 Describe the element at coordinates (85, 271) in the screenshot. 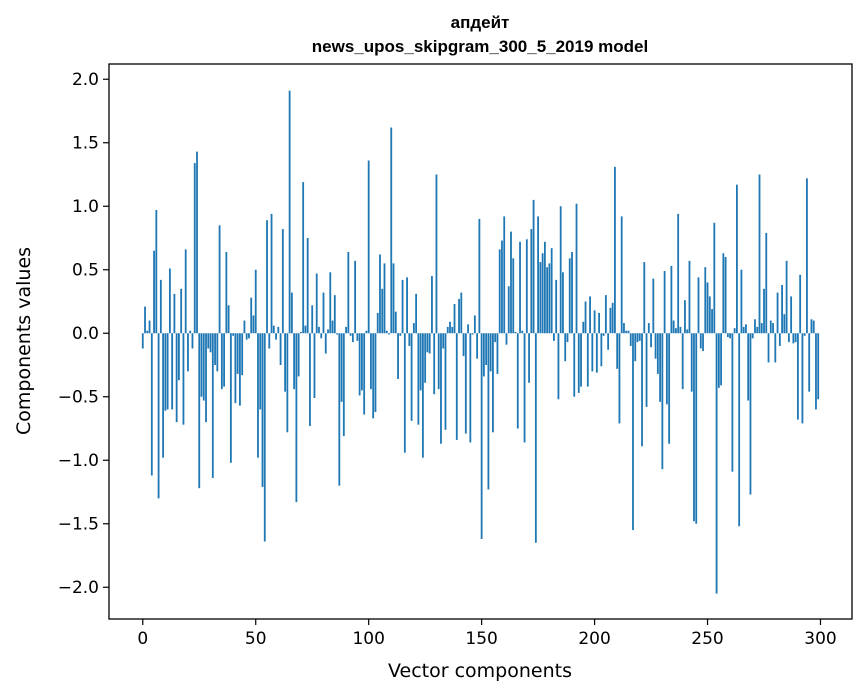

I see `y-tick-label: 0.5` at that location.